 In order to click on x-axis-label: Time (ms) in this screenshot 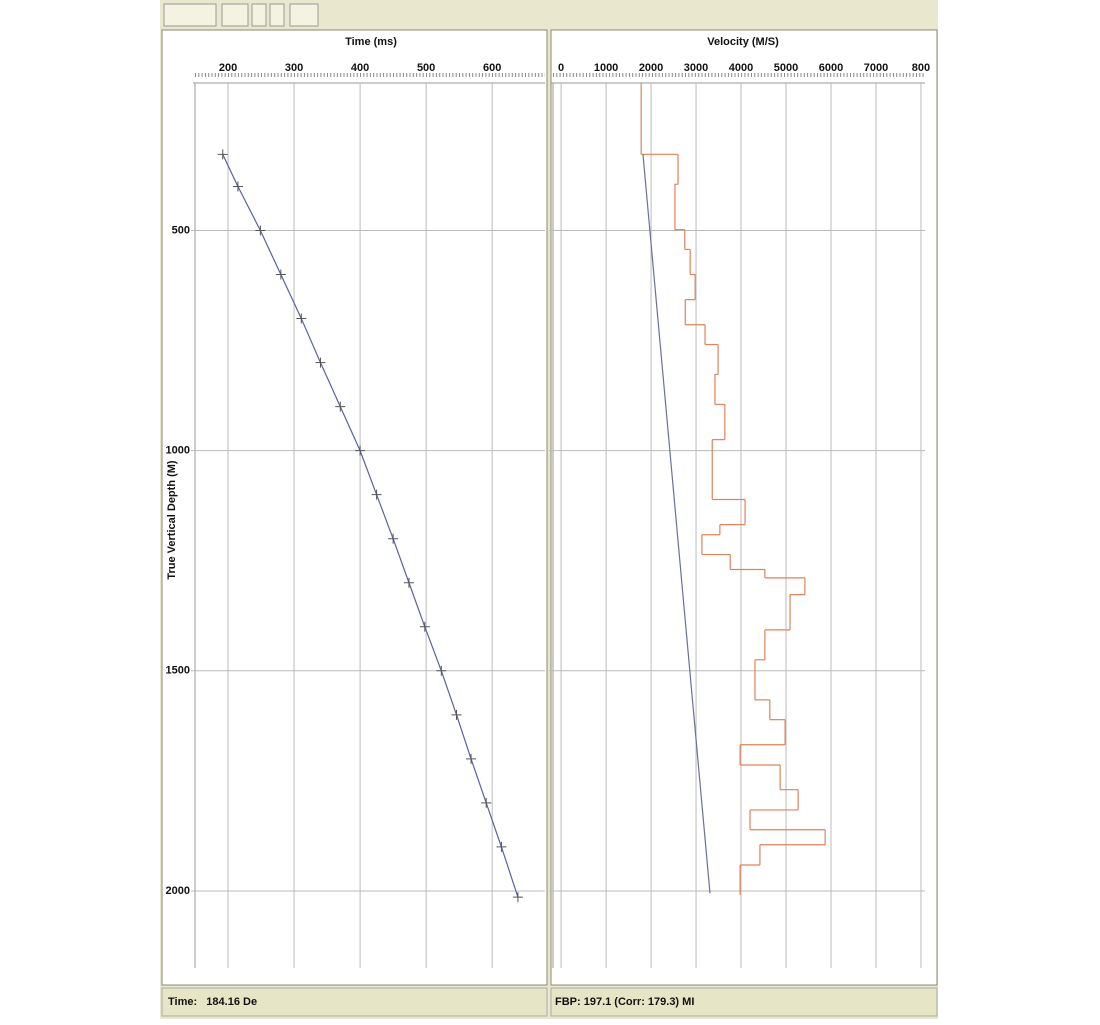, I will do `click(371, 42)`.